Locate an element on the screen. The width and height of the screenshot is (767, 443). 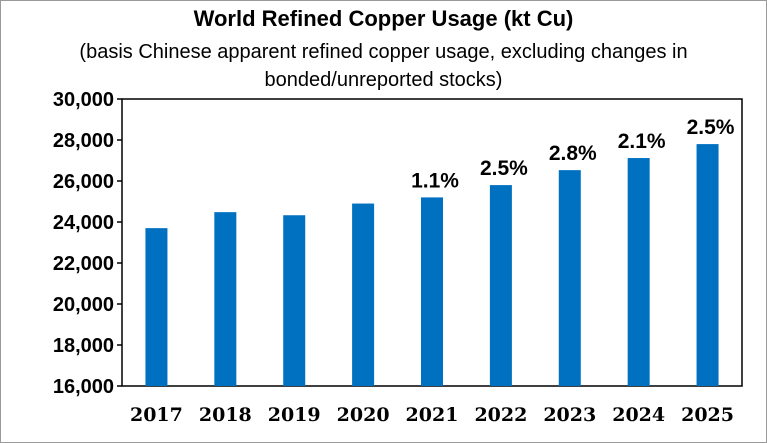
data-label-2024: 2.1% is located at coordinates (642, 141).